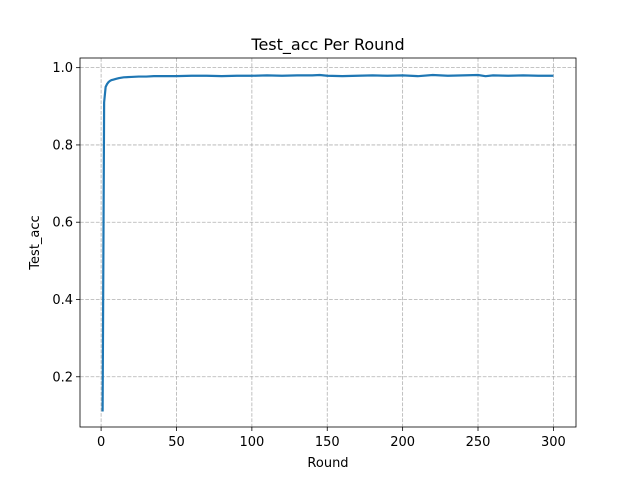  I want to click on y-tick-label: 0.8, so click(62, 145).